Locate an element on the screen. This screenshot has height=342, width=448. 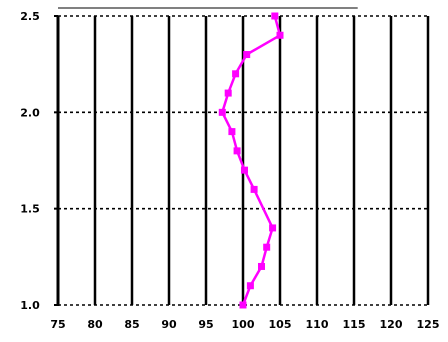
series is located at coordinates (251, 160).